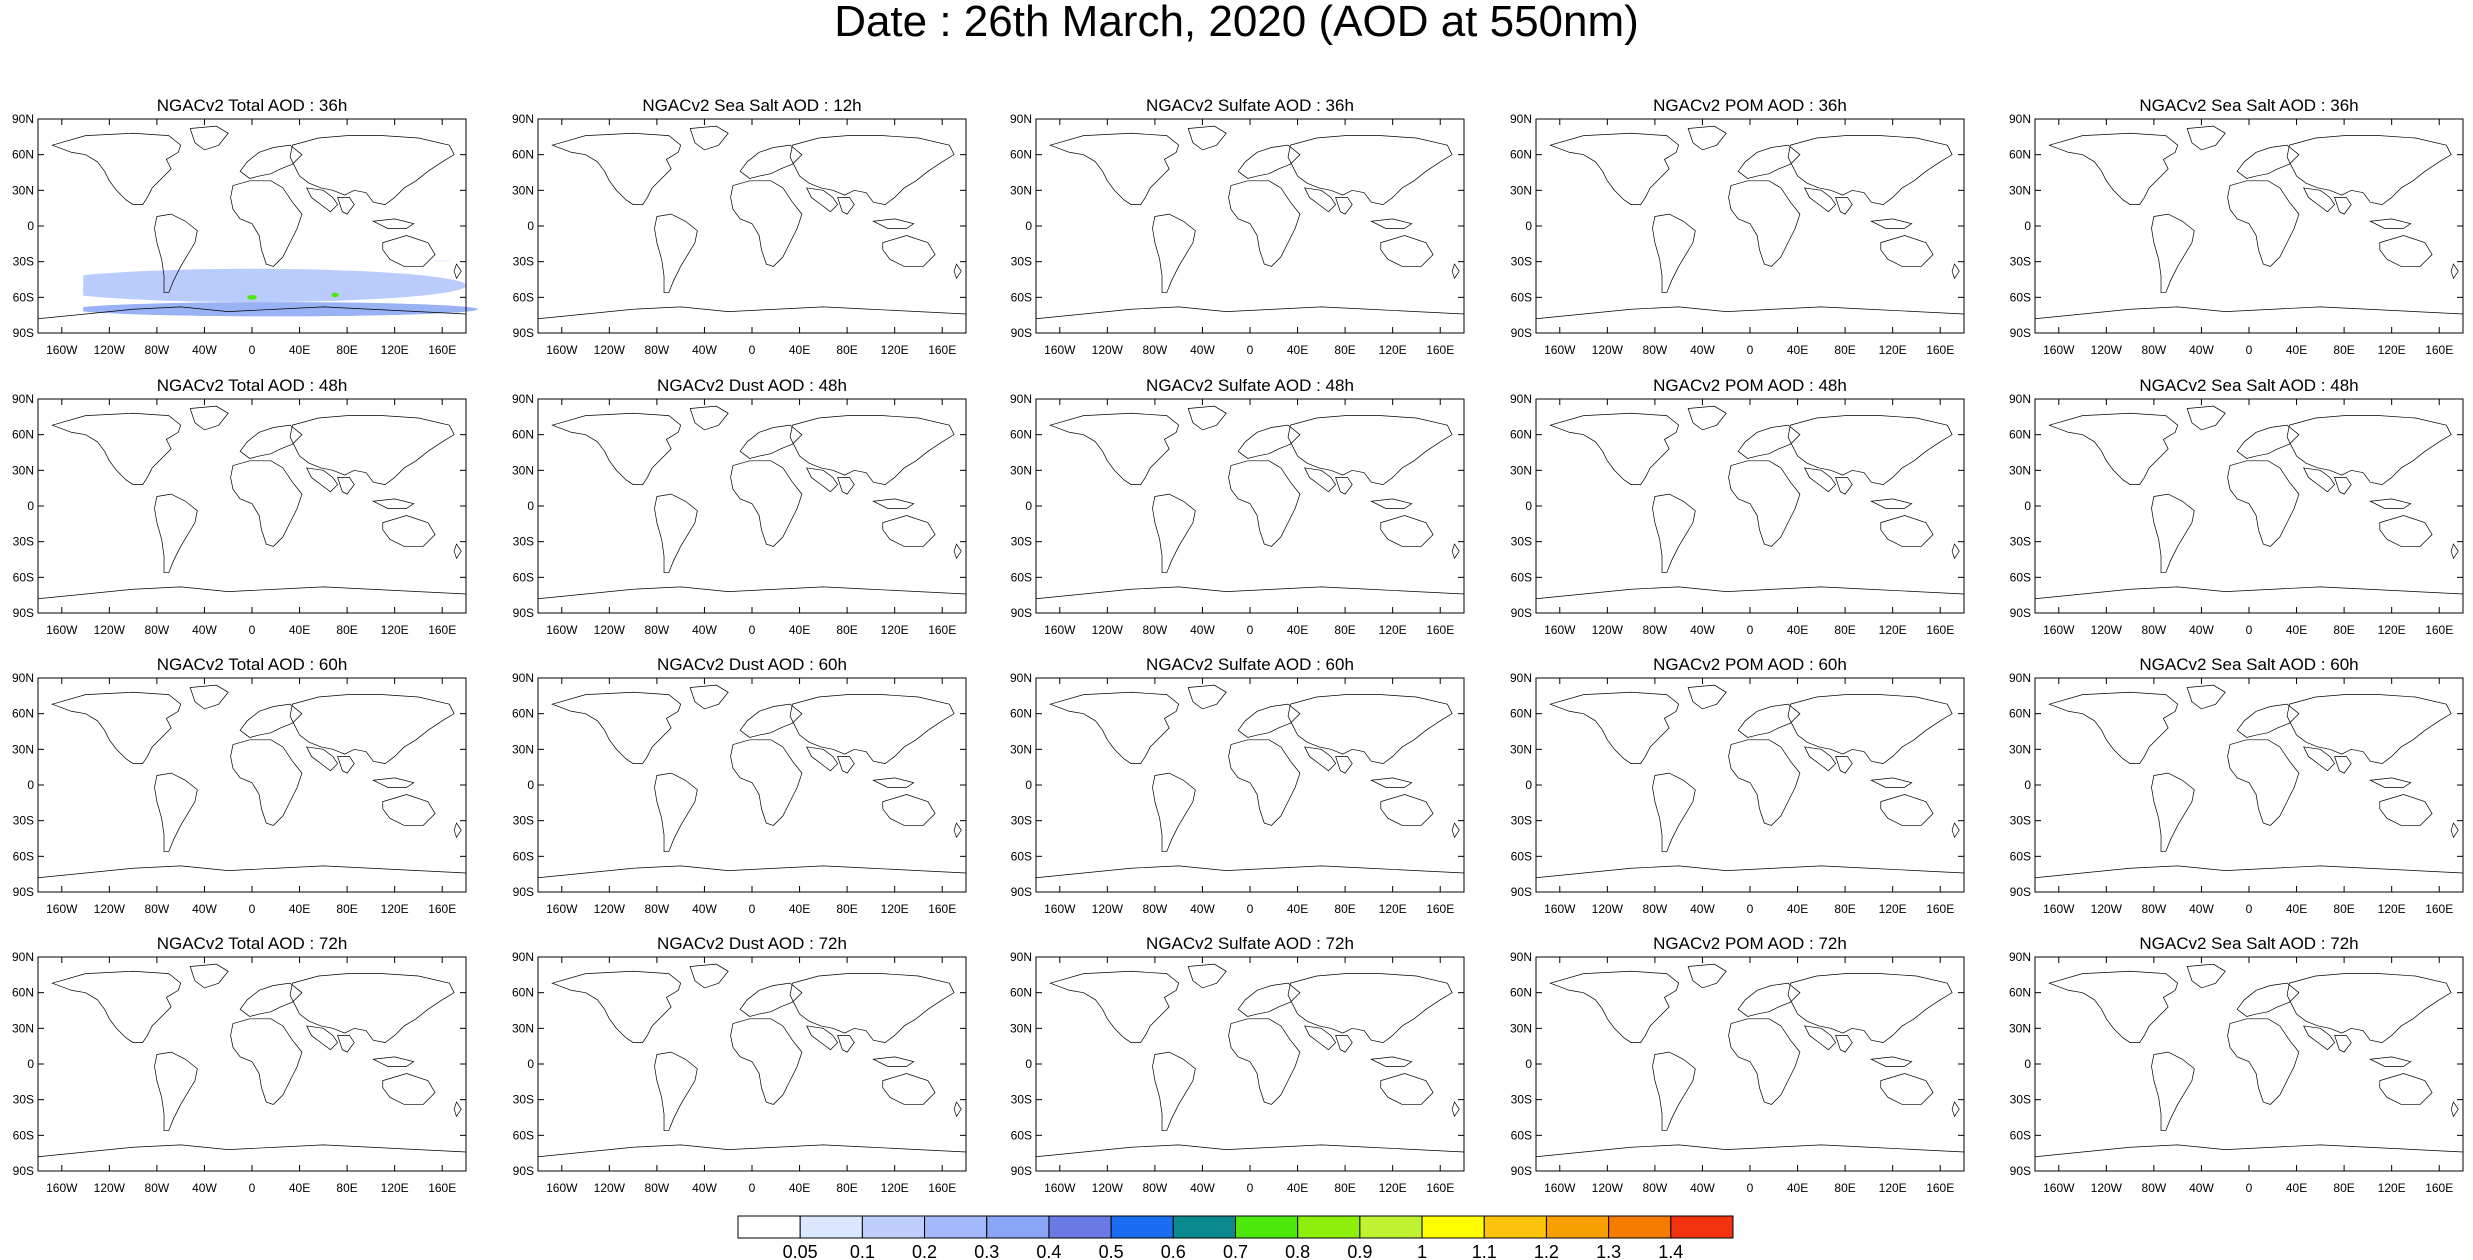  I want to click on colorbar-swatch, so click(1080, 1227).